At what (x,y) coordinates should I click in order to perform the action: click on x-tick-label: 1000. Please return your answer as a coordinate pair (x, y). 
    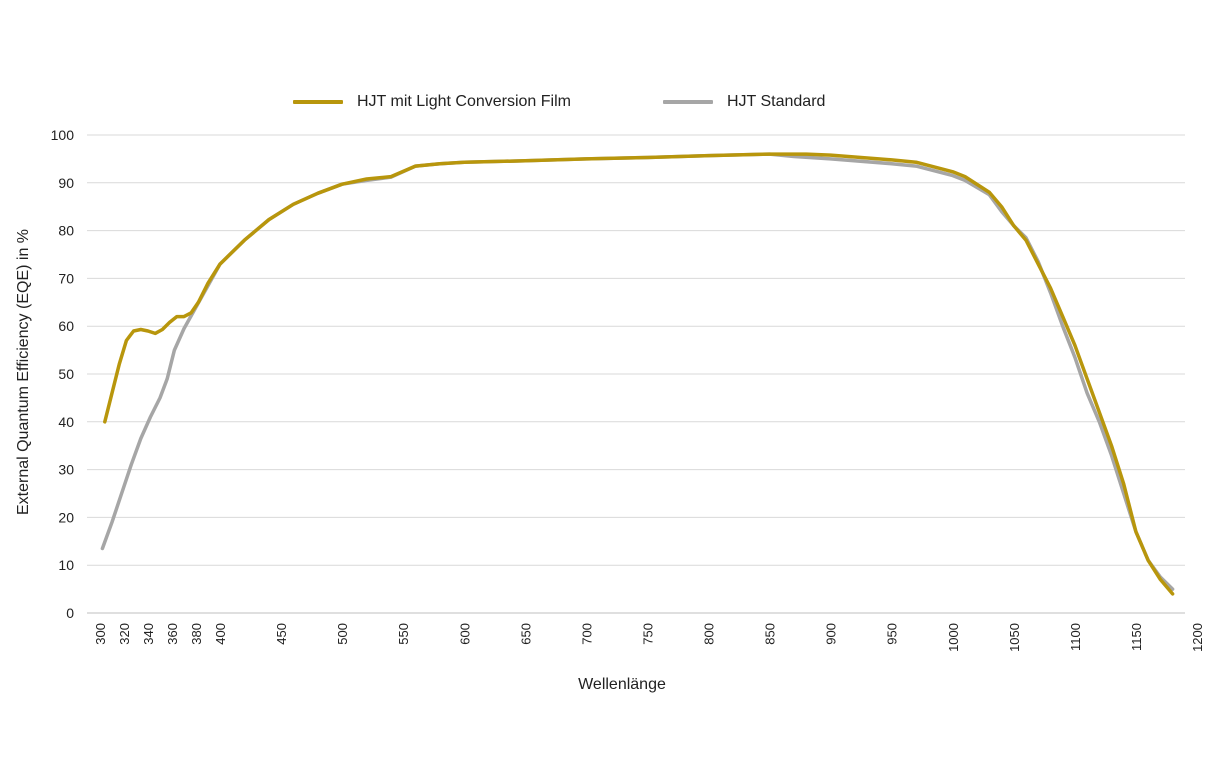
    Looking at the image, I should click on (953, 637).